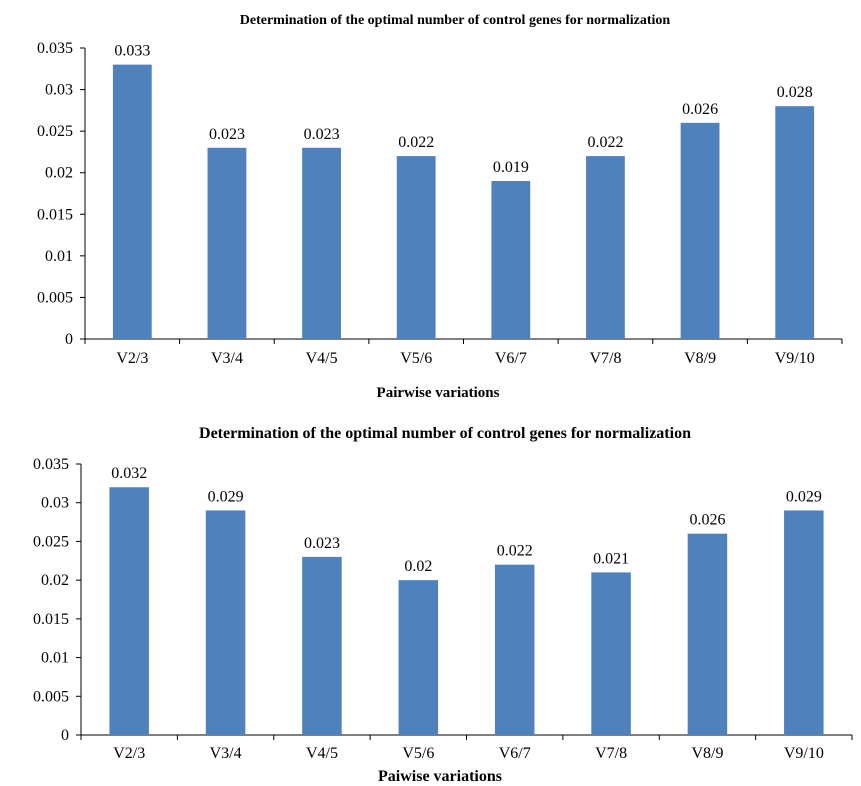  I want to click on data-label: 0.028, so click(795, 92).